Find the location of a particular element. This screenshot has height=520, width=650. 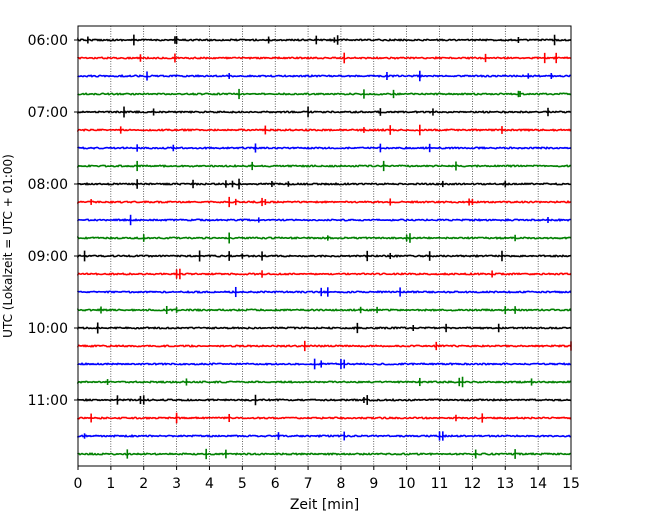

trace-06:30 is located at coordinates (324, 76).